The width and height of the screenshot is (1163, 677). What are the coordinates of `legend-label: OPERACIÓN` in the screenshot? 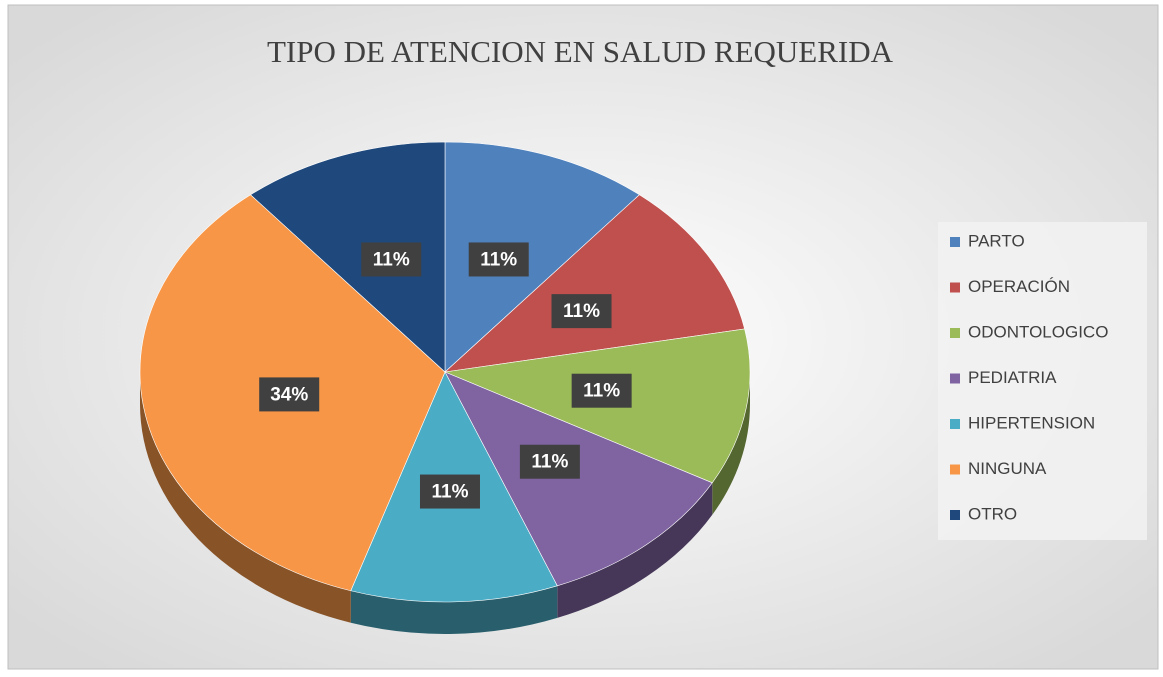 It's located at (1019, 286).